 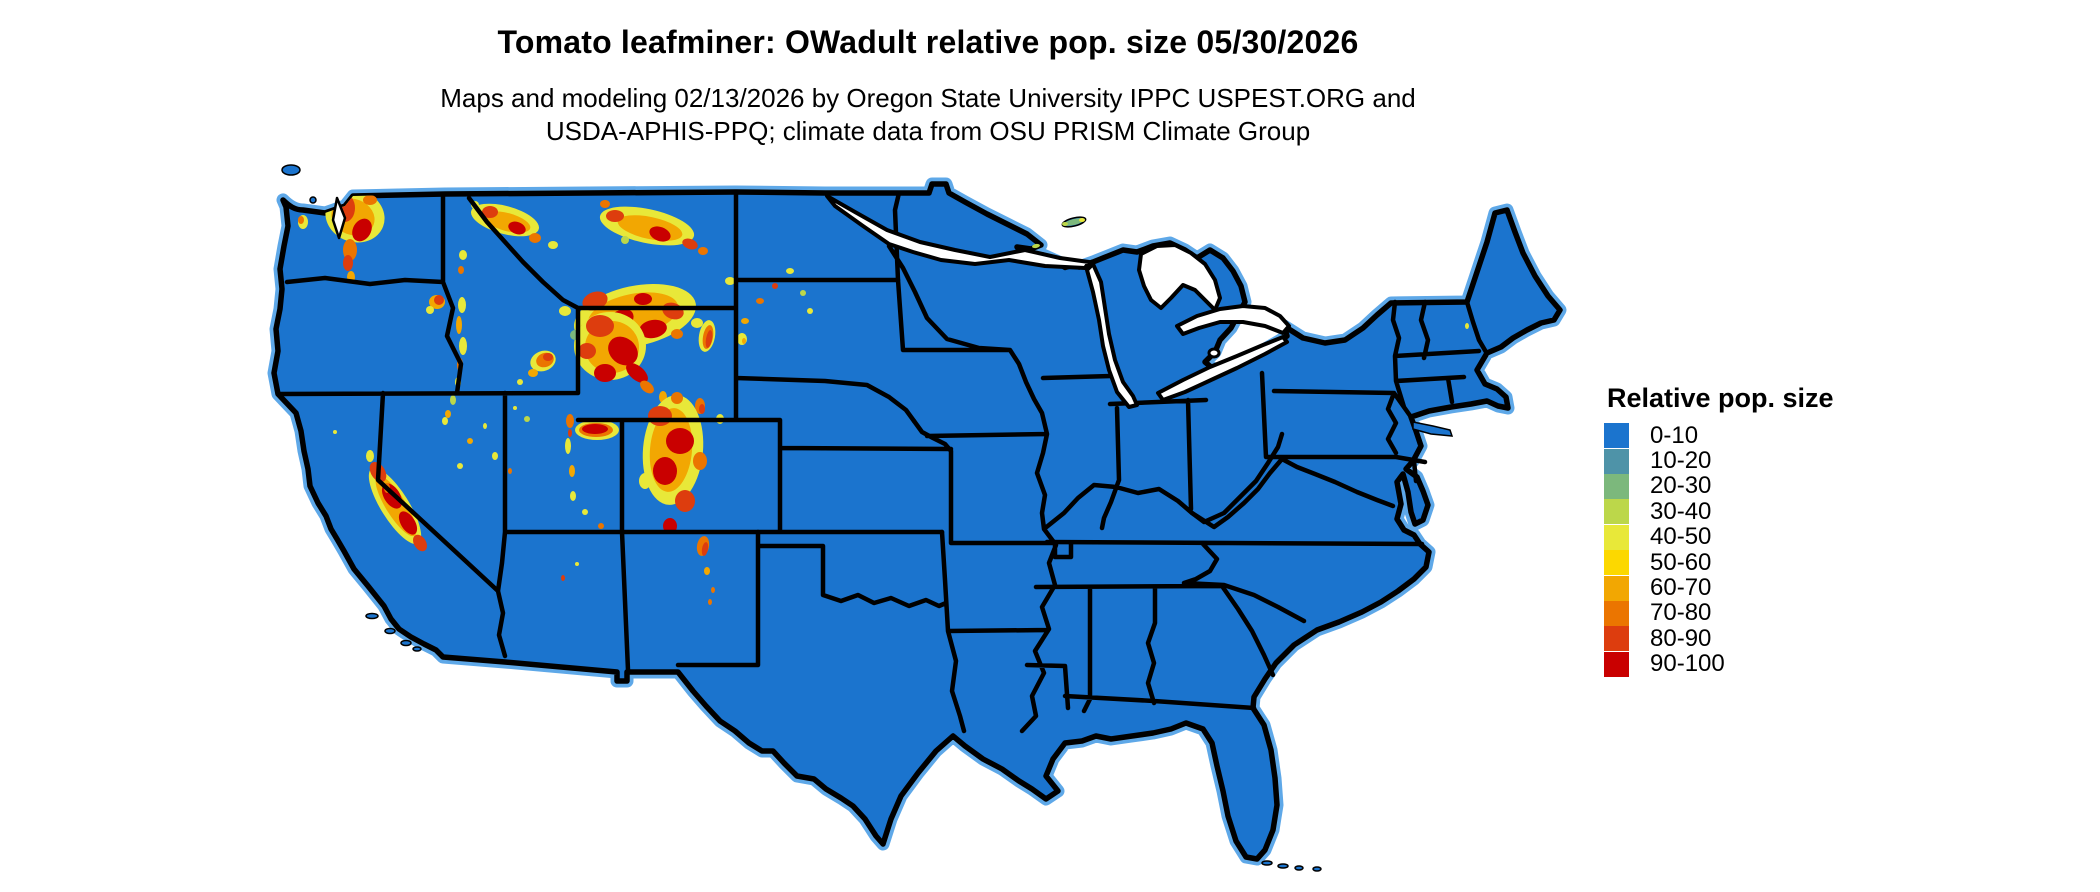 I want to click on vancouver-island-tip, so click(x=291, y=170).